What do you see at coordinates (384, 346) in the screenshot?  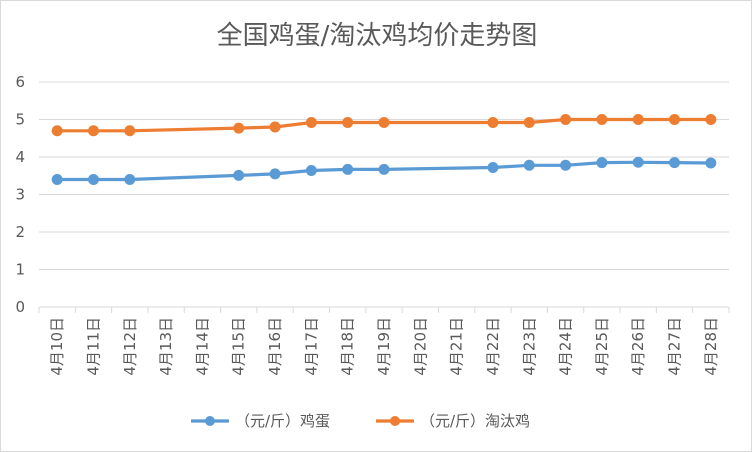 I see `x-tick-label: 4月19日` at bounding box center [384, 346].